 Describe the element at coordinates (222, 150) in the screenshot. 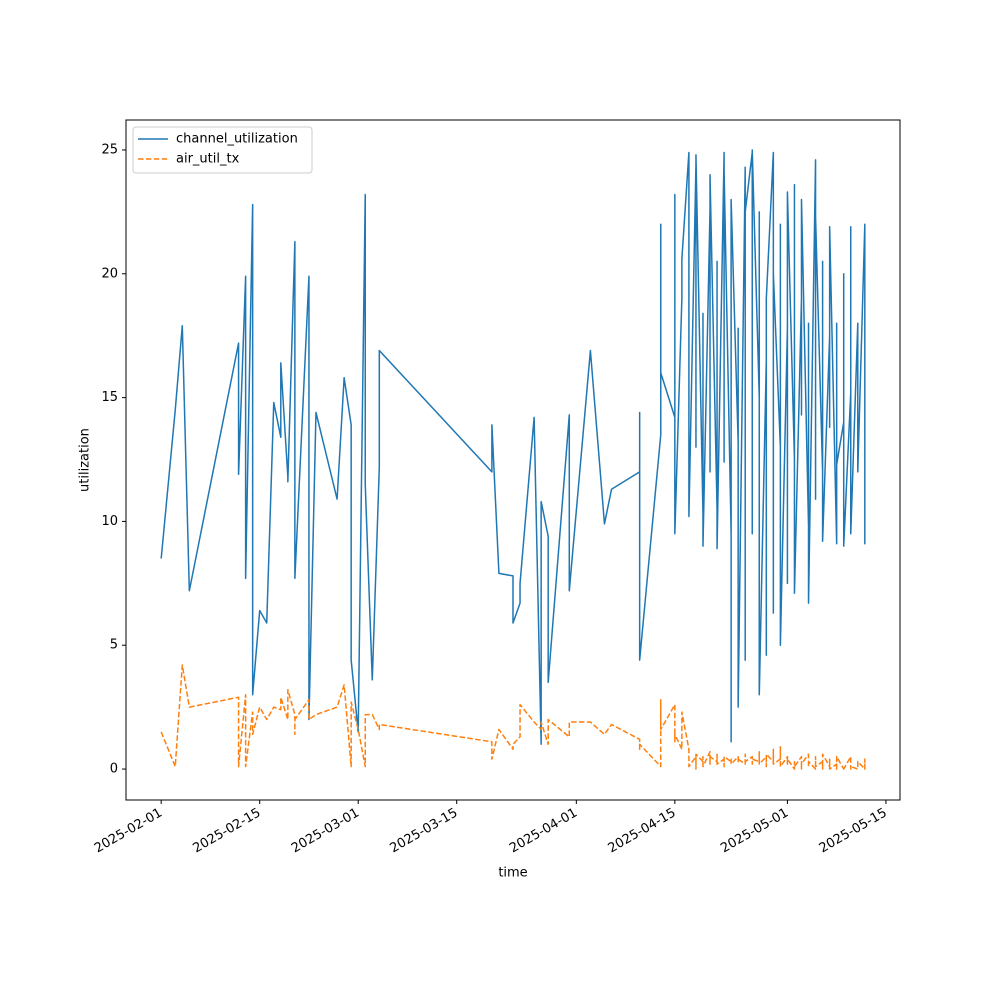

I see `legend-box` at that location.